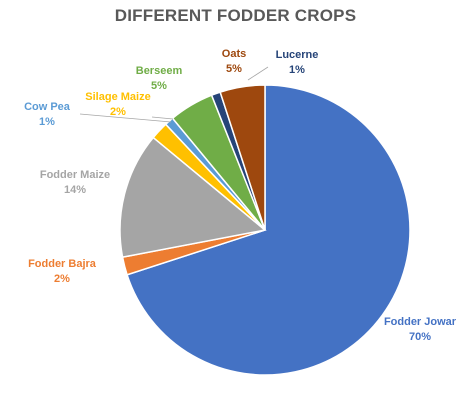 The image size is (471, 402). I want to click on data-label-category: Cow Pea, so click(47, 107).